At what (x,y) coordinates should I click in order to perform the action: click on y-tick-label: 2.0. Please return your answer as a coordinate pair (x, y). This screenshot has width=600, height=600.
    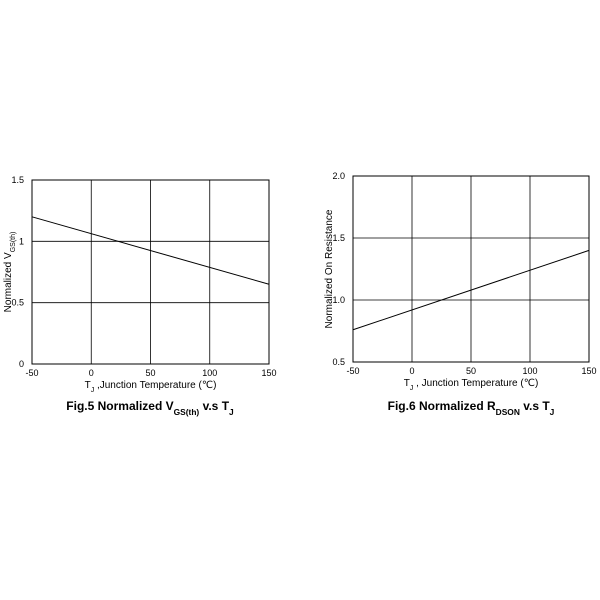
    Looking at the image, I should click on (338, 176).